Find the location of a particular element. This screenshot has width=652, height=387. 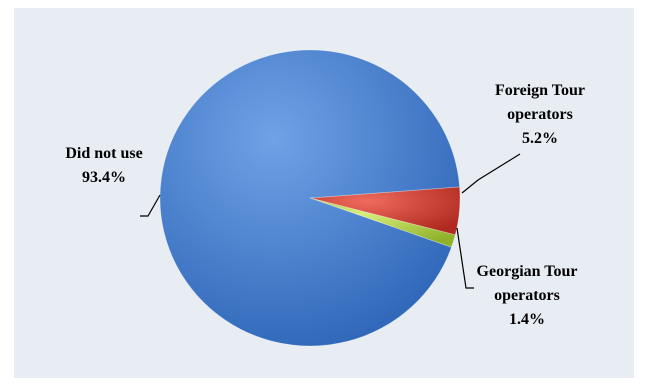

slice-foreign-tour-operators is located at coordinates (385, 211).